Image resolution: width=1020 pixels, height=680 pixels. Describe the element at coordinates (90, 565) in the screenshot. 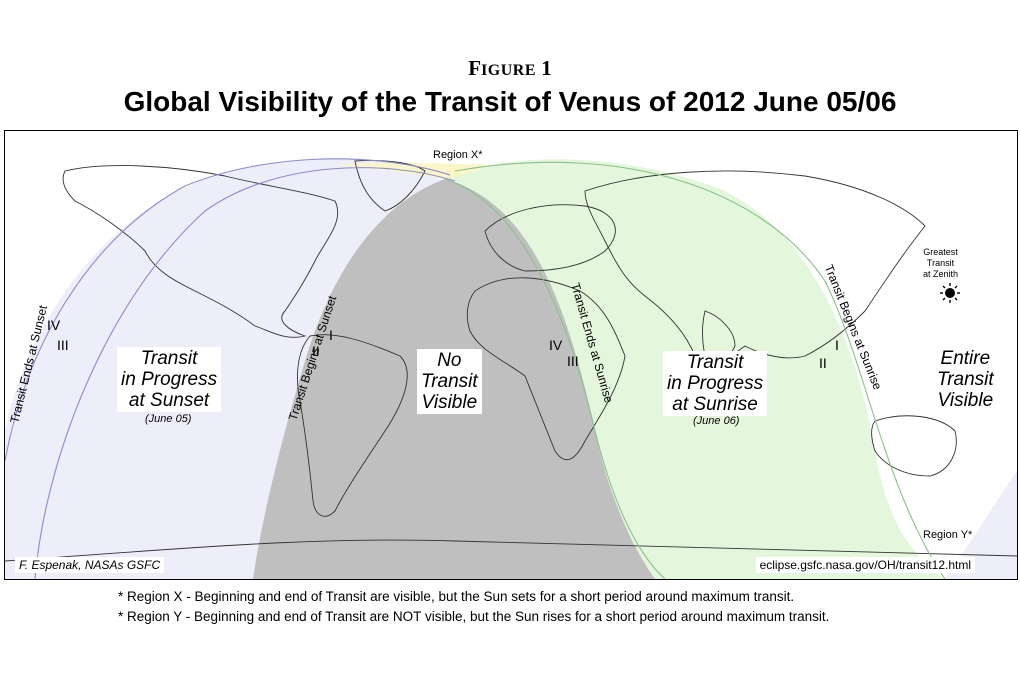

I see `credit-text: F. Espenak, NASAs GSFC` at that location.